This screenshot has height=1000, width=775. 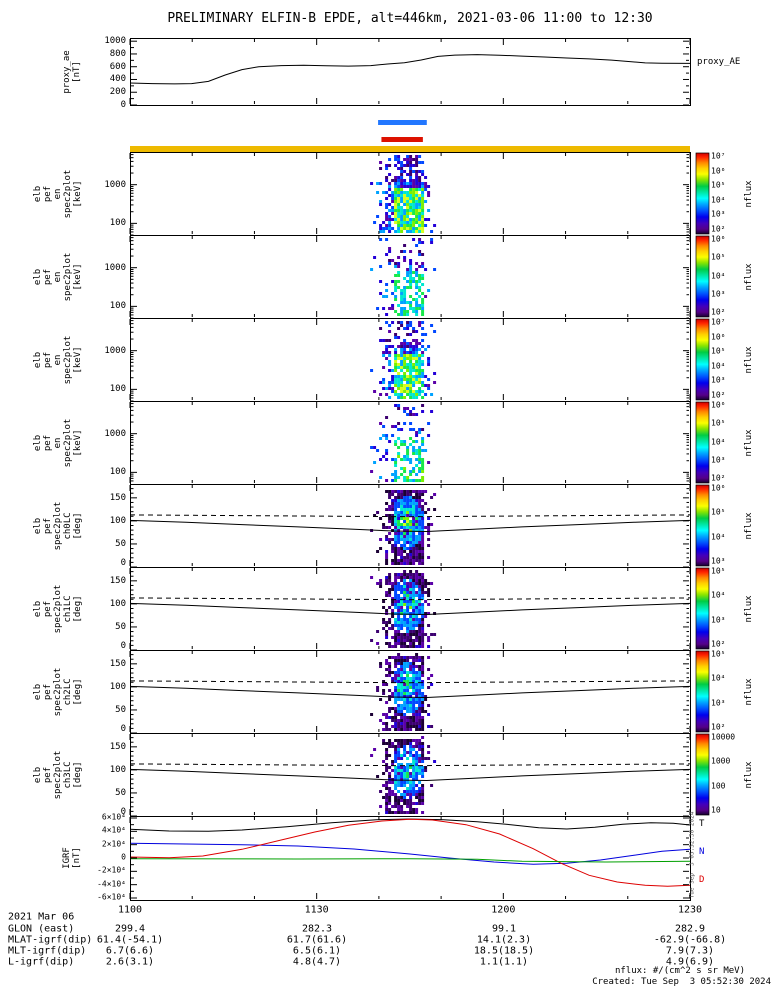 What do you see at coordinates (58, 691) in the screenshot?
I see `axis-label-ch2LC: elb pef spec2plot ch2LC [deg]` at bounding box center [58, 691].